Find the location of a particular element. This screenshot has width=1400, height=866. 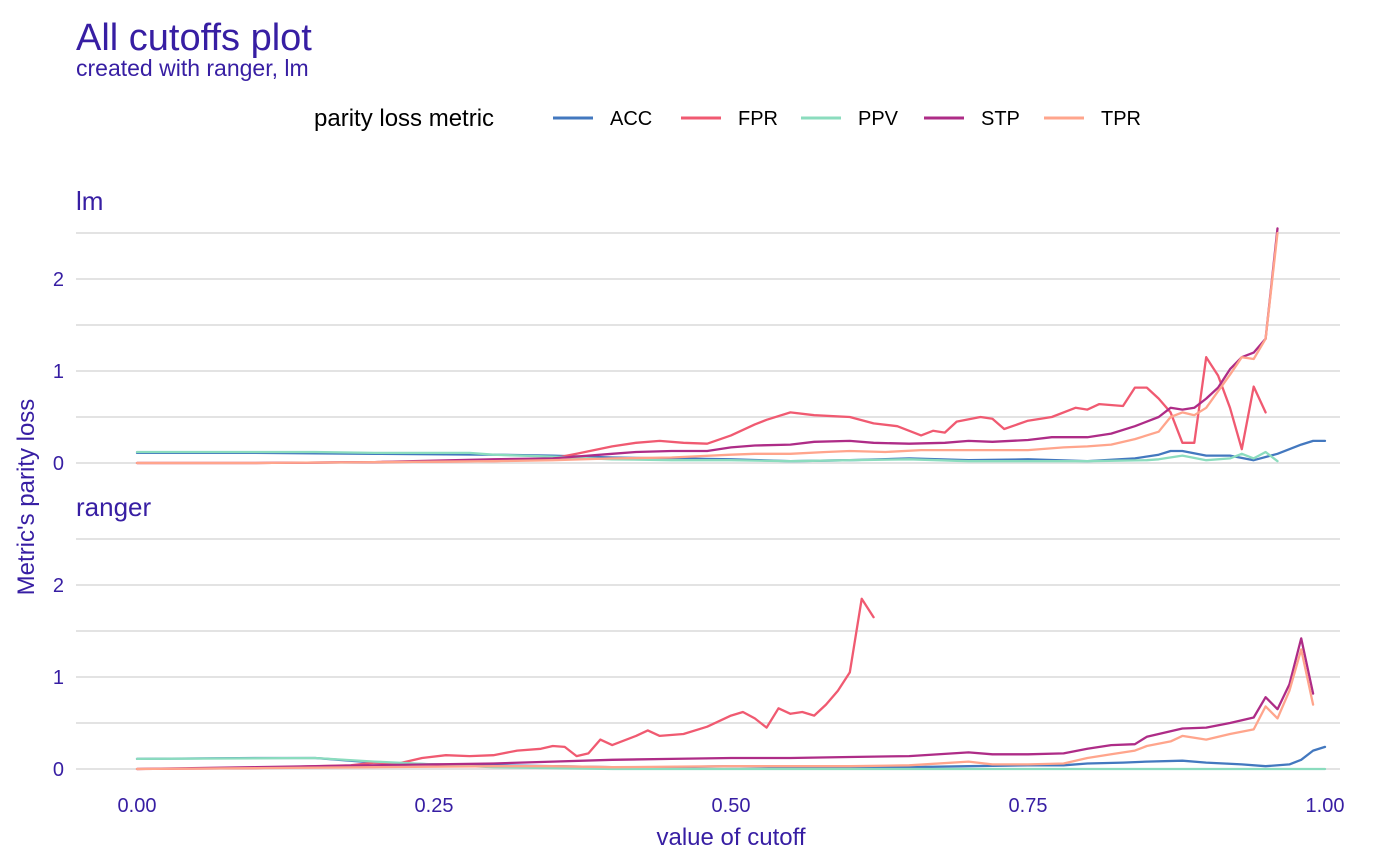

legend-label-tpr: TPR is located at coordinates (1121, 119).